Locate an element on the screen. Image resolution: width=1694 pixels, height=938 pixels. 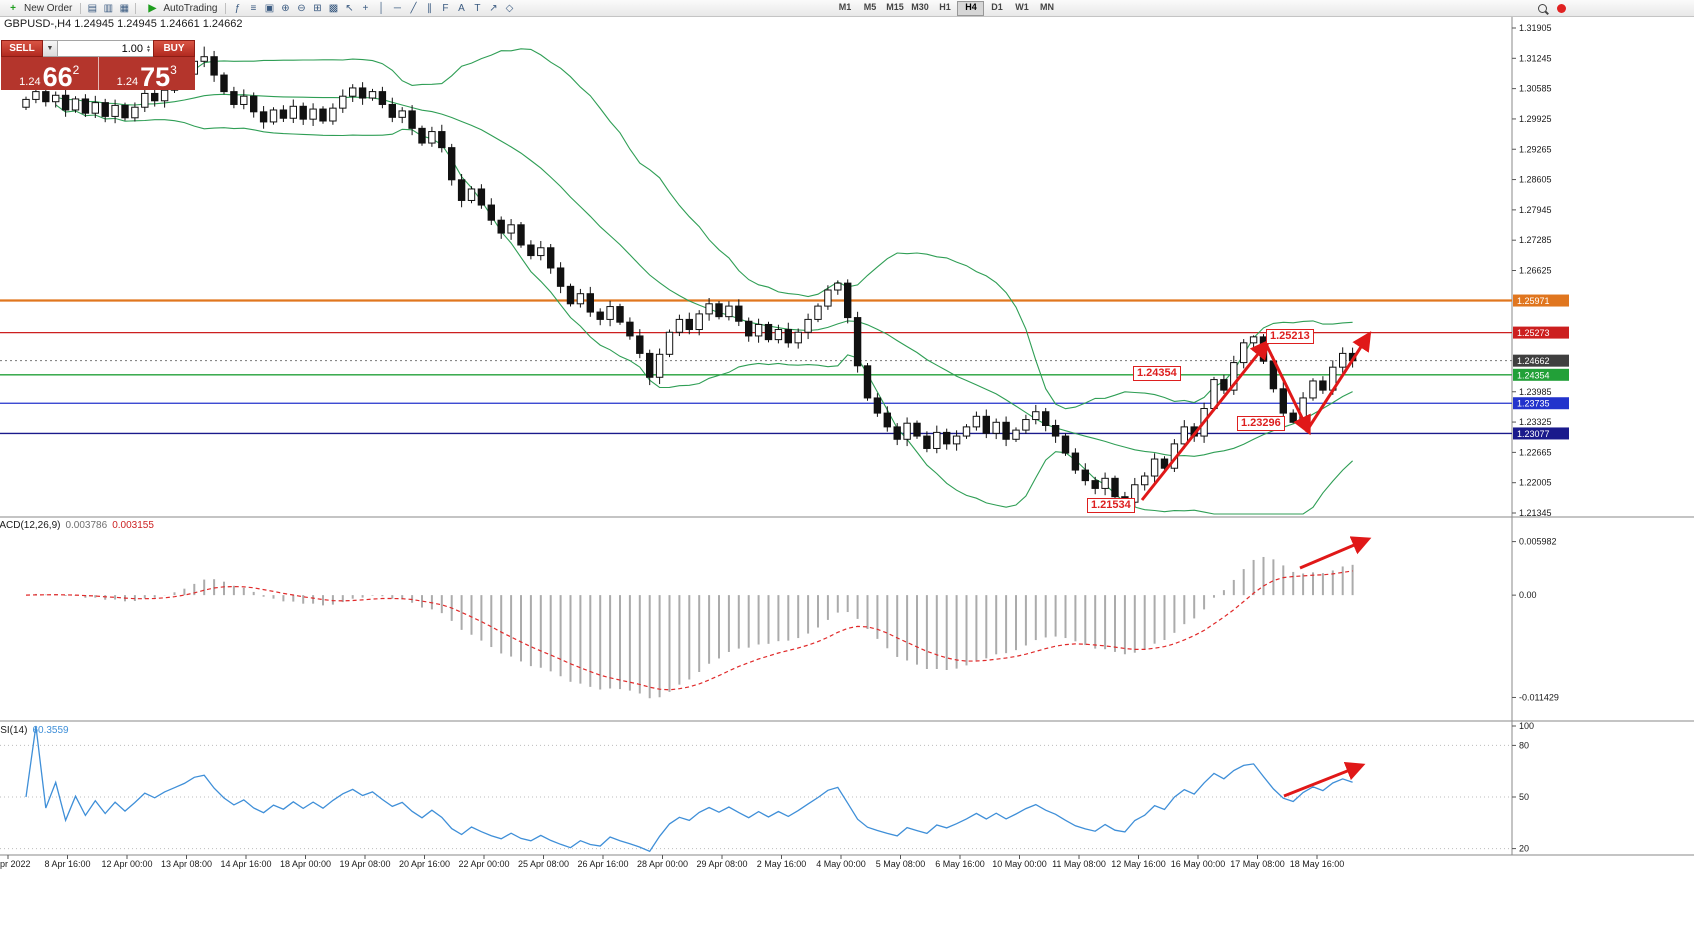
sell-button: SELL is located at coordinates (22, 48).